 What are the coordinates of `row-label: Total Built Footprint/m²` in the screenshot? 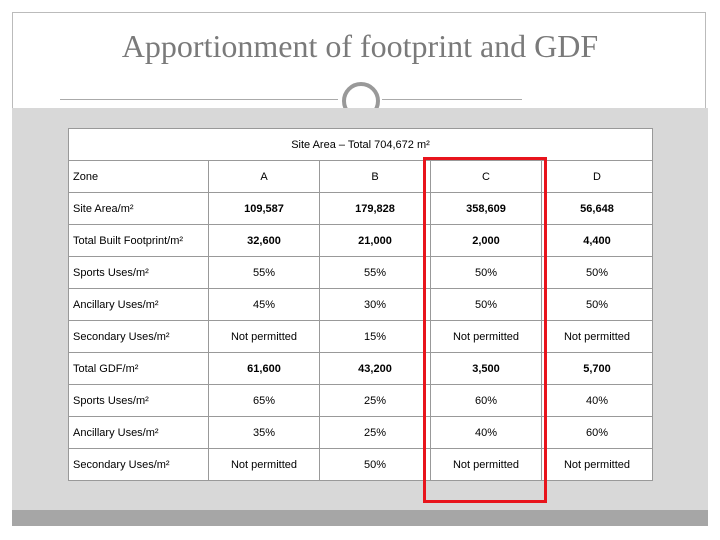 It's located at (138, 240).